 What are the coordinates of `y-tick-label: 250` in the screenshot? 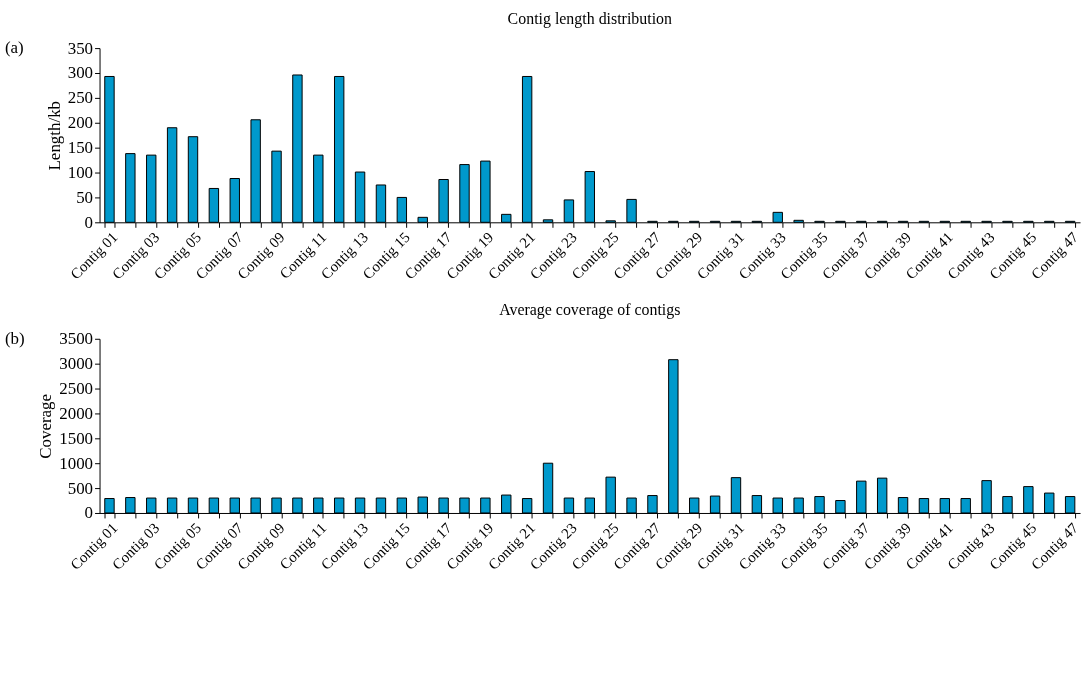 It's located at (80, 98).